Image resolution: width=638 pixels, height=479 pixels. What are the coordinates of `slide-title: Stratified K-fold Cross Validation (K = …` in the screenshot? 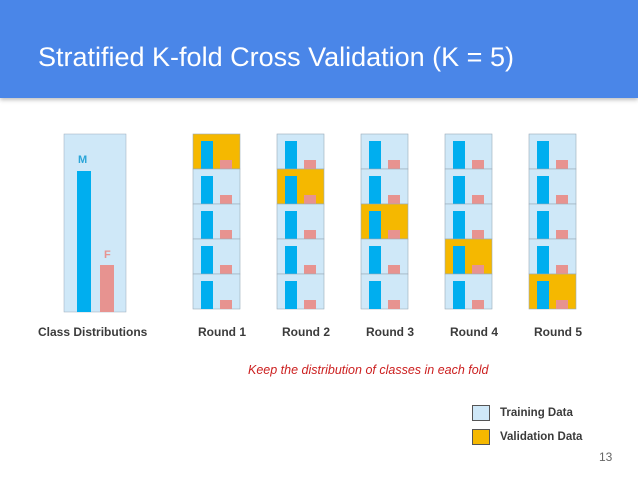 It's located at (276, 57).